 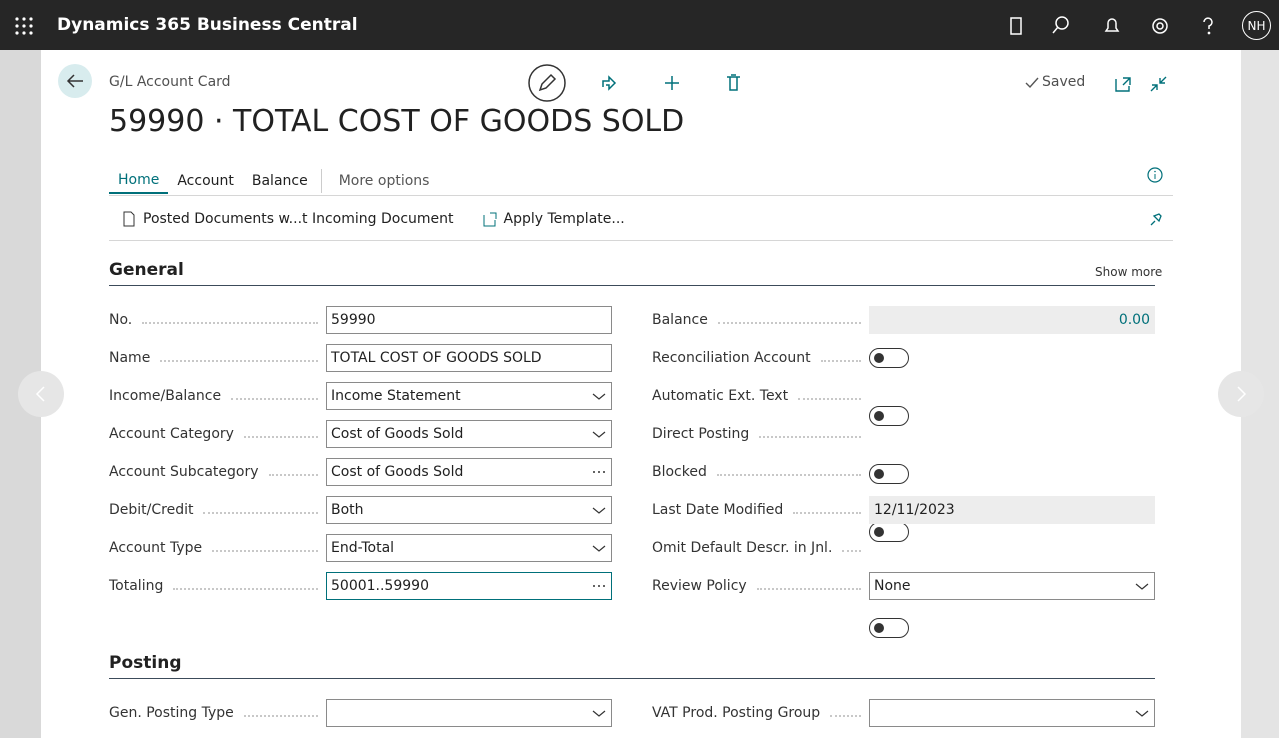 What do you see at coordinates (1012, 320) in the screenshot?
I see `field-input: 0.00` at bounding box center [1012, 320].